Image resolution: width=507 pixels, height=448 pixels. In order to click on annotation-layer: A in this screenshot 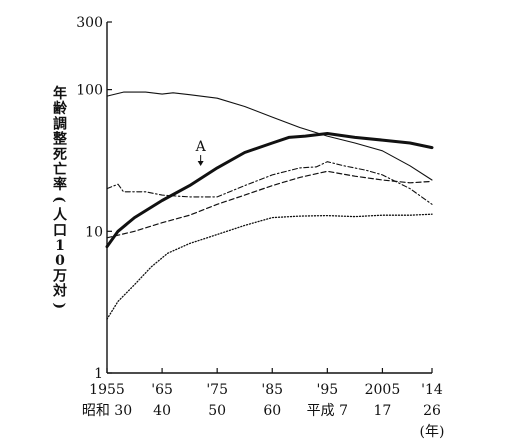, I will do `click(201, 153)`.